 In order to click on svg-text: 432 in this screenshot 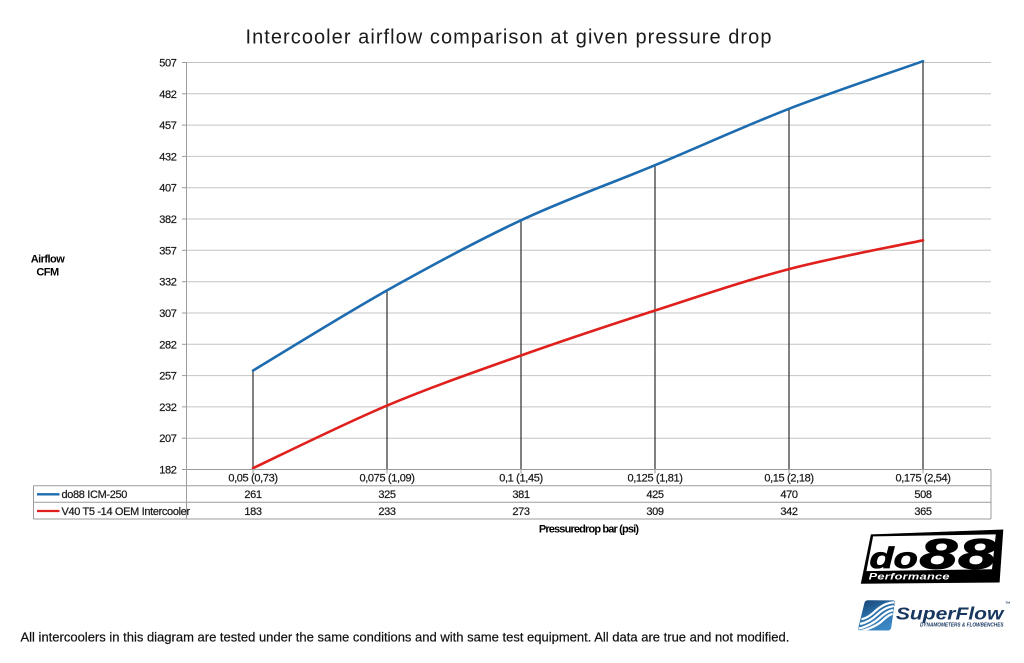, I will do `click(168, 157)`.